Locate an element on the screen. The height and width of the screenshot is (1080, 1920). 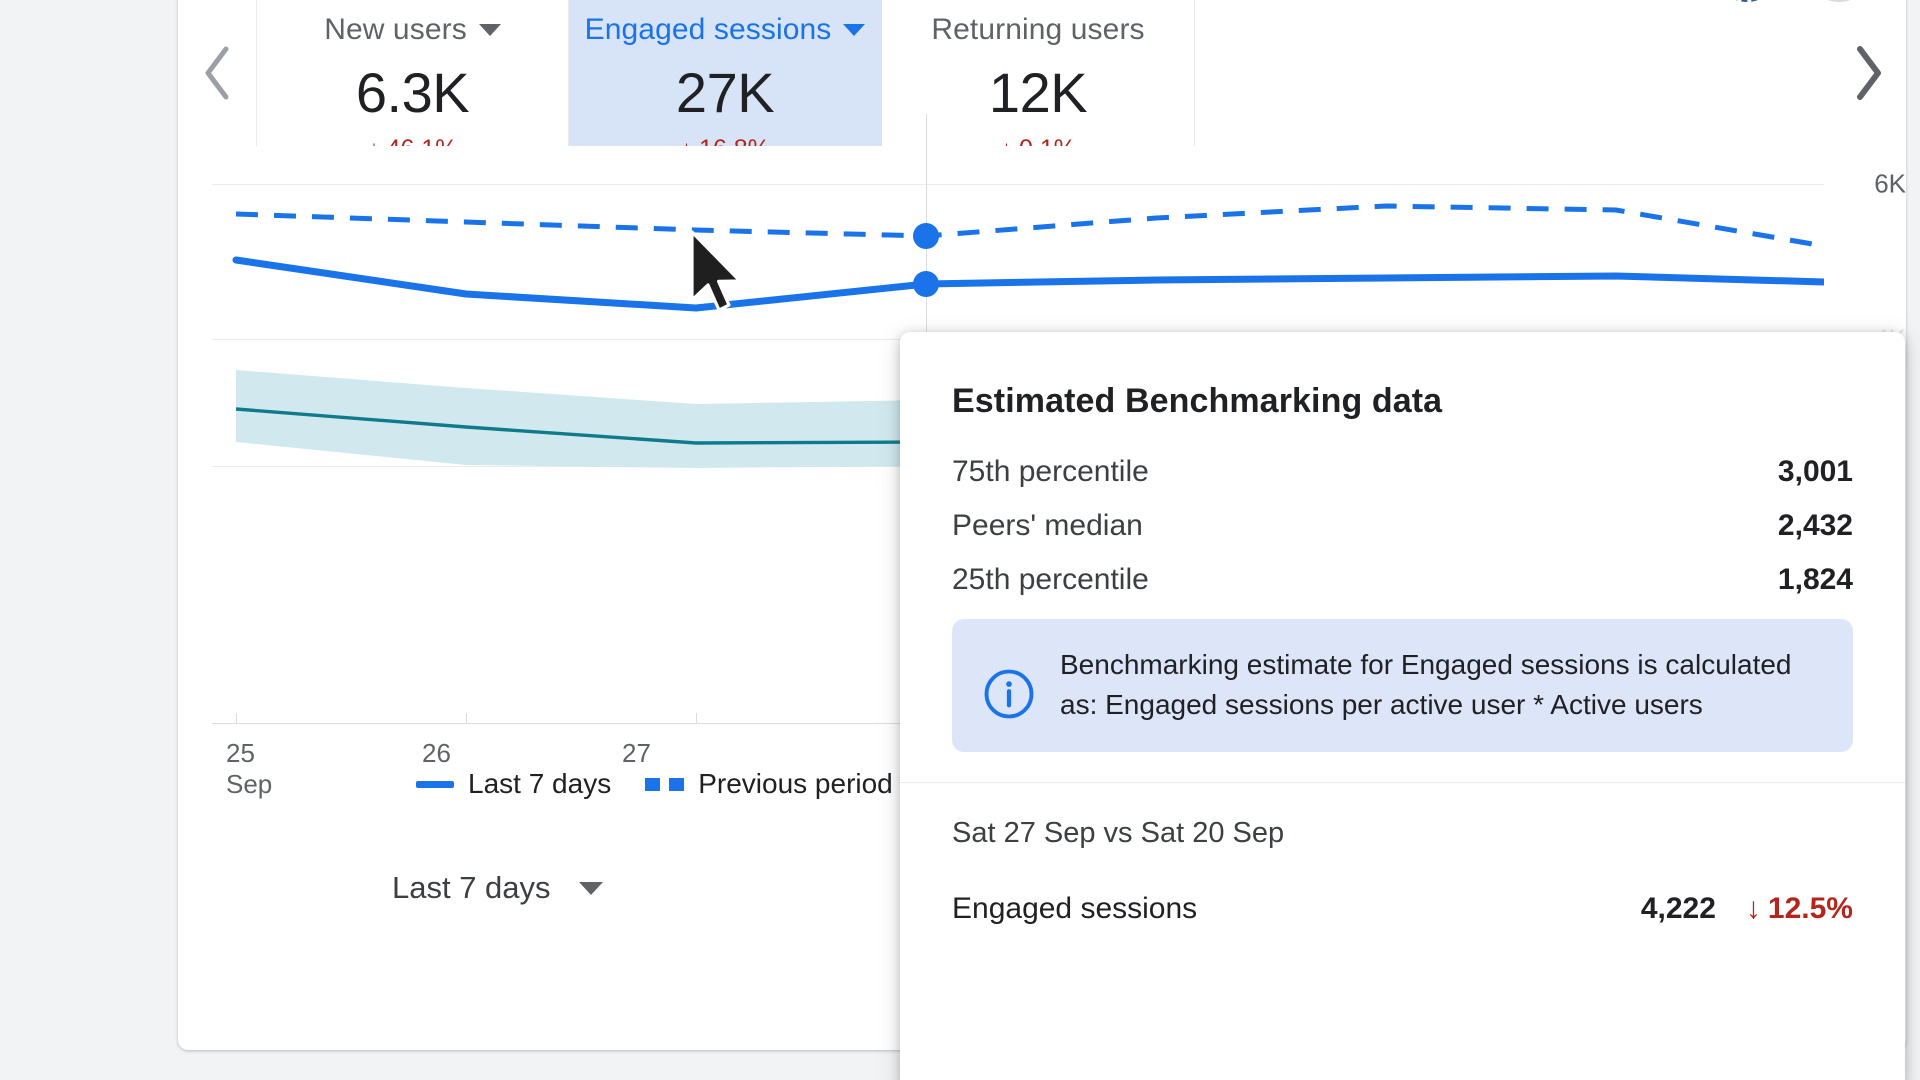
legend-item-last-7-days: Last 7 days is located at coordinates (513, 784).